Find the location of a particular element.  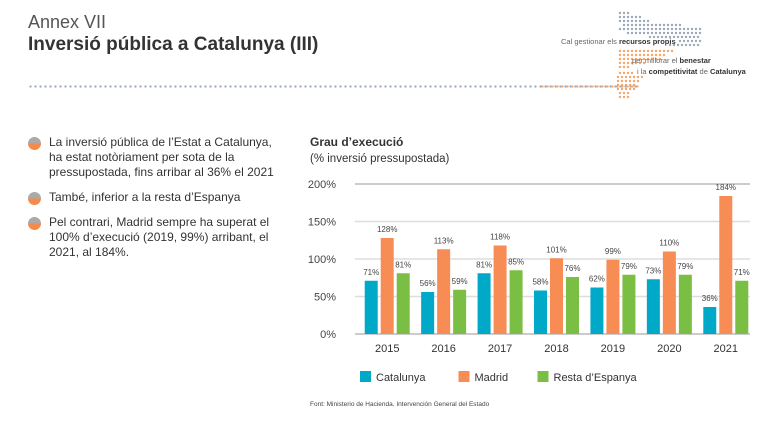

bullet-icon is located at coordinates (34, 143).